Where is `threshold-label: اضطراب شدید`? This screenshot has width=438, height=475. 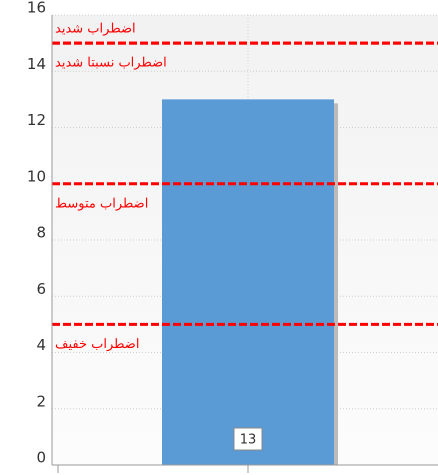 threshold-label: اضطراب شدید is located at coordinates (95, 29).